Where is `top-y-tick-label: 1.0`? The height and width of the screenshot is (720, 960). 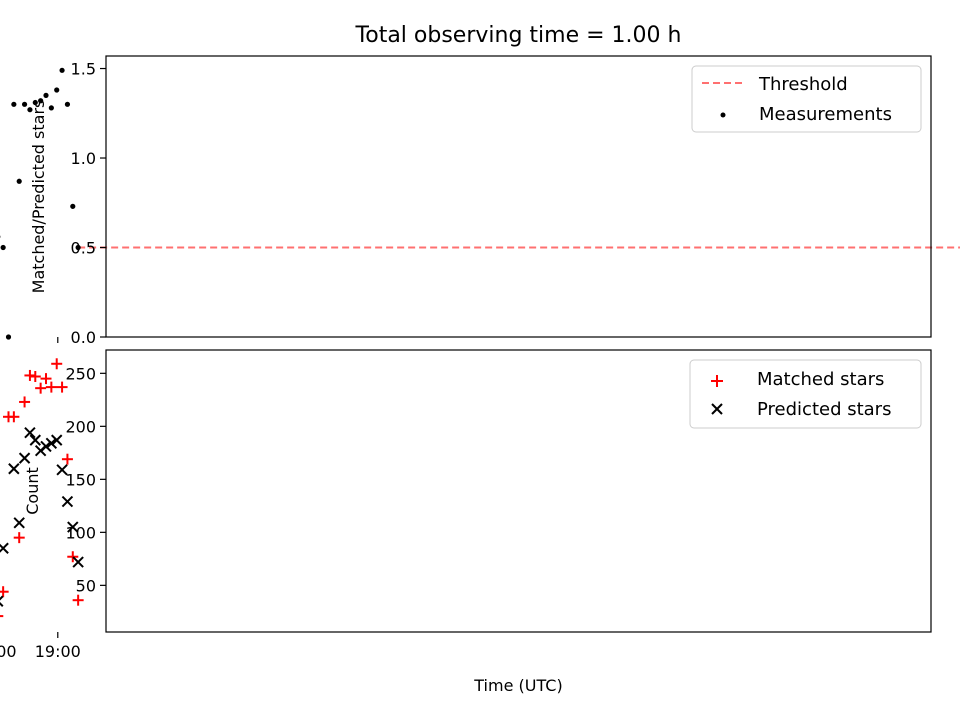 top-y-tick-label: 1.0 is located at coordinates (83, 158).